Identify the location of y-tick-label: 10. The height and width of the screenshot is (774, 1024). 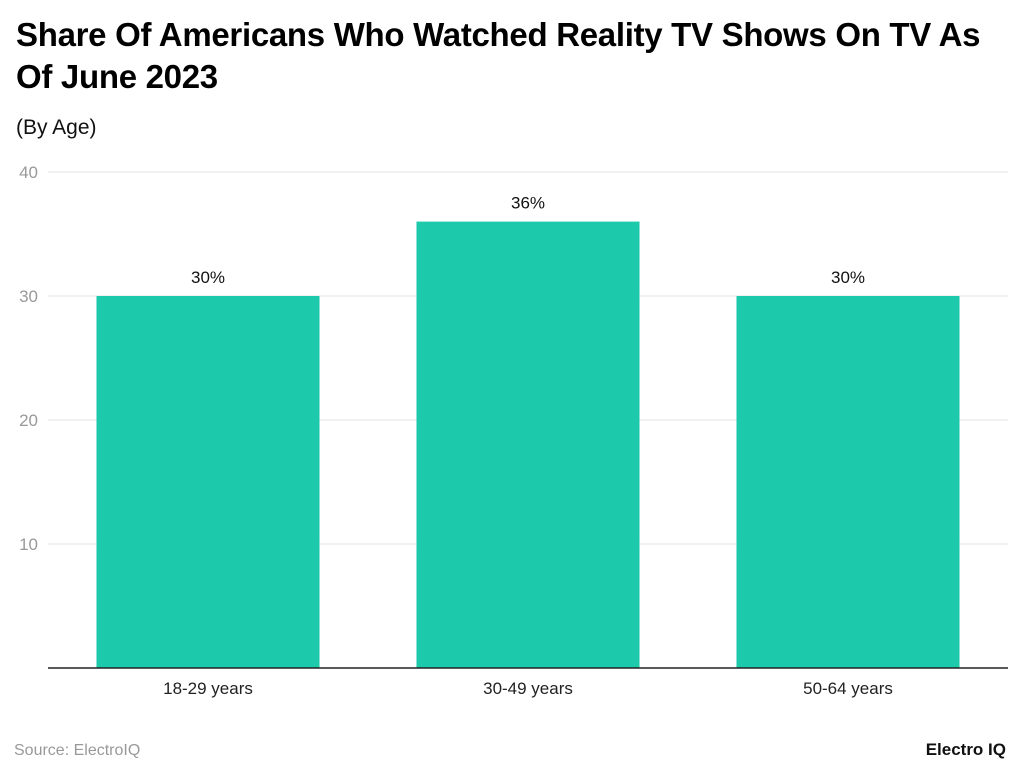
(28, 544).